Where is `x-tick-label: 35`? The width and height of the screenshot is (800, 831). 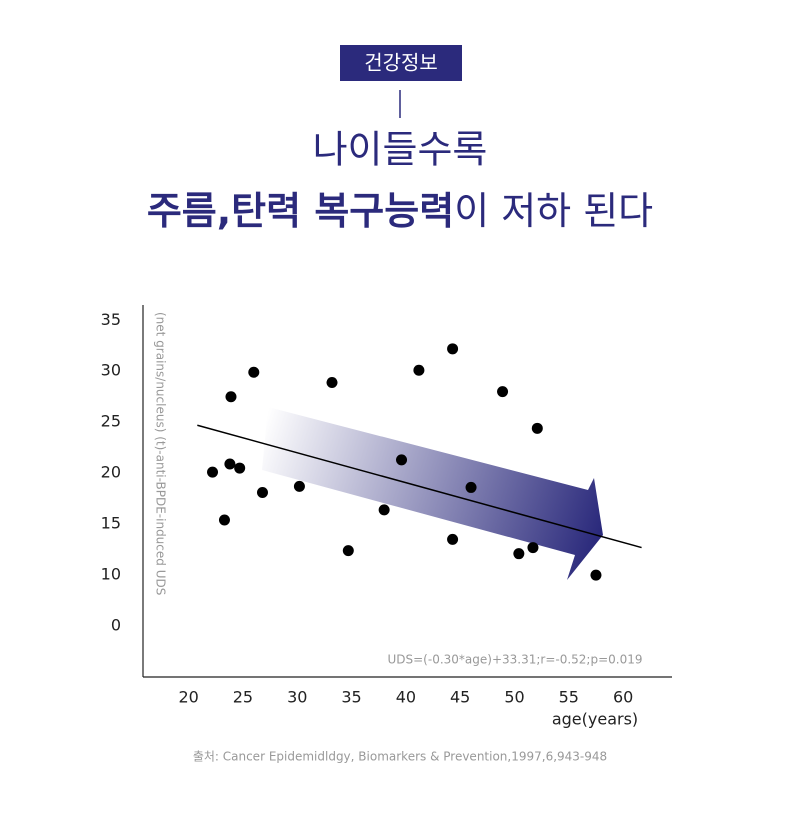 x-tick-label: 35 is located at coordinates (351, 697).